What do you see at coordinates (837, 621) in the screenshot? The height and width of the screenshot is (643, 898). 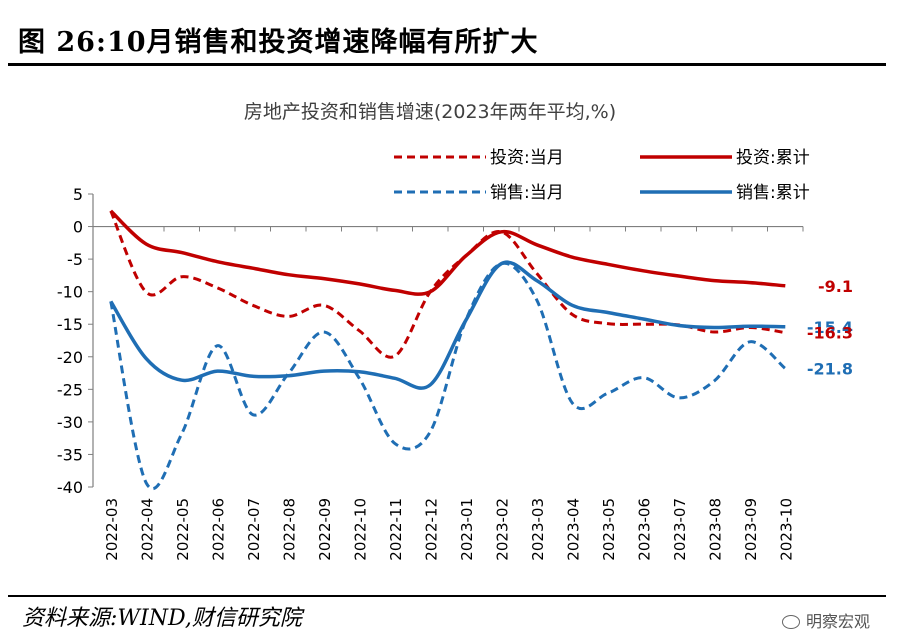 I see `watermark-text: 明察宏观` at bounding box center [837, 621].